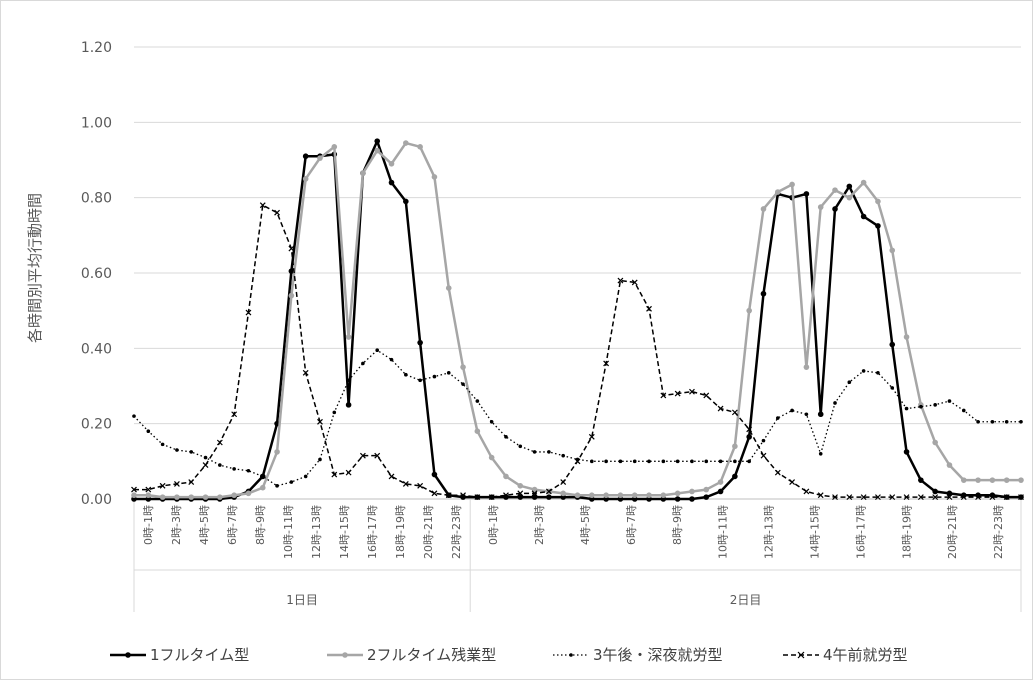  What do you see at coordinates (952, 532) in the screenshot?
I see `x-tick-label: 20時-21時` at bounding box center [952, 532].